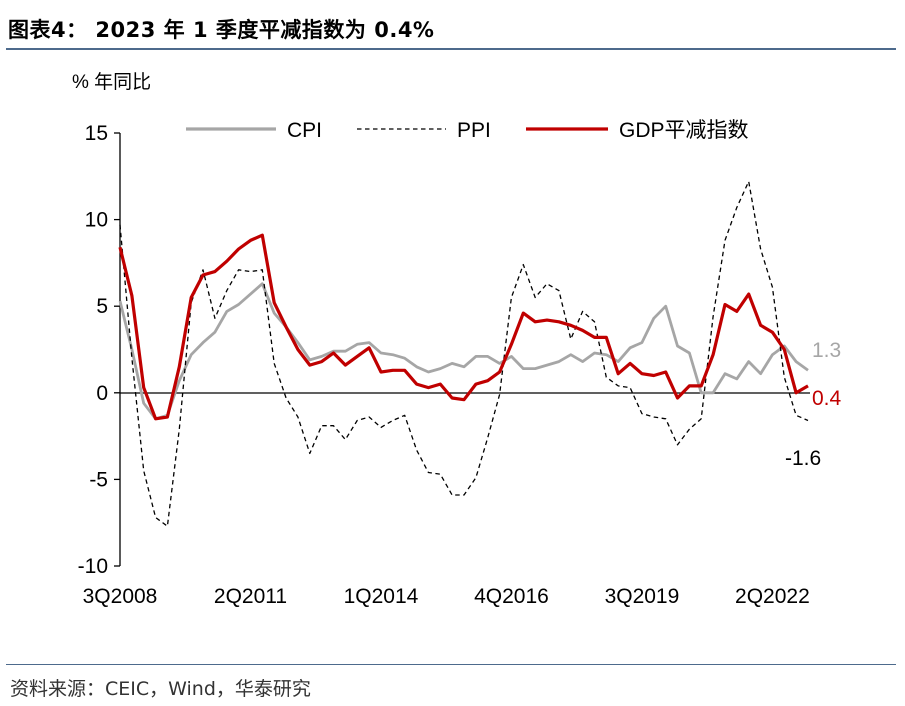 Image resolution: width=905 pixels, height=706 pixels. Describe the element at coordinates (96, 220) in the screenshot. I see `y-tick-label: 10` at that location.